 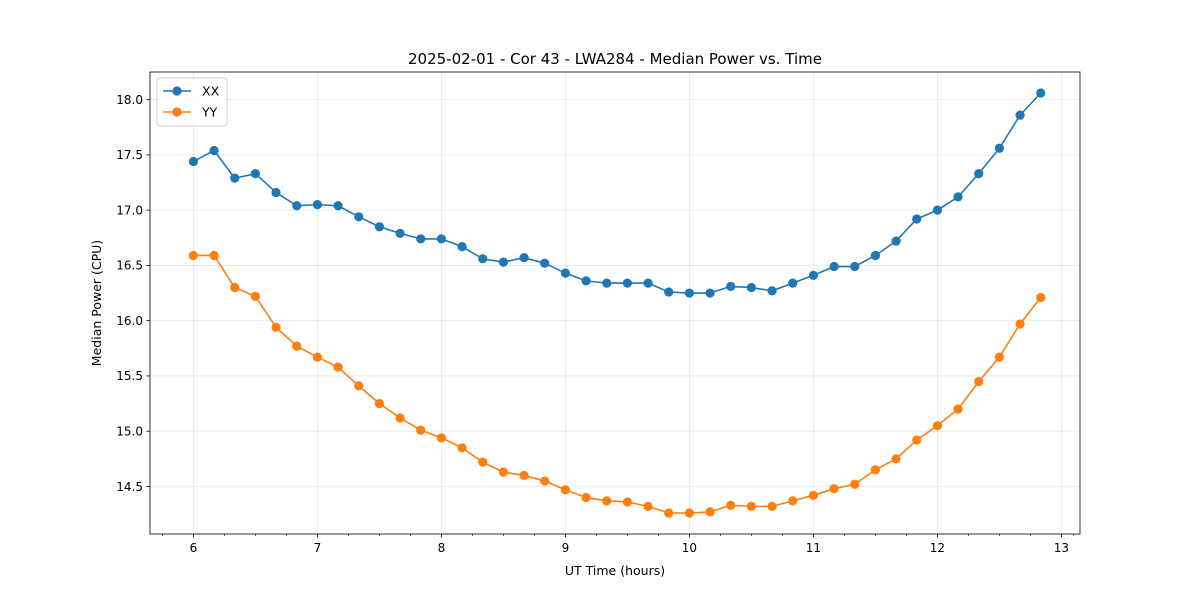 I want to click on legend-label-yy: YY, so click(x=209, y=112).